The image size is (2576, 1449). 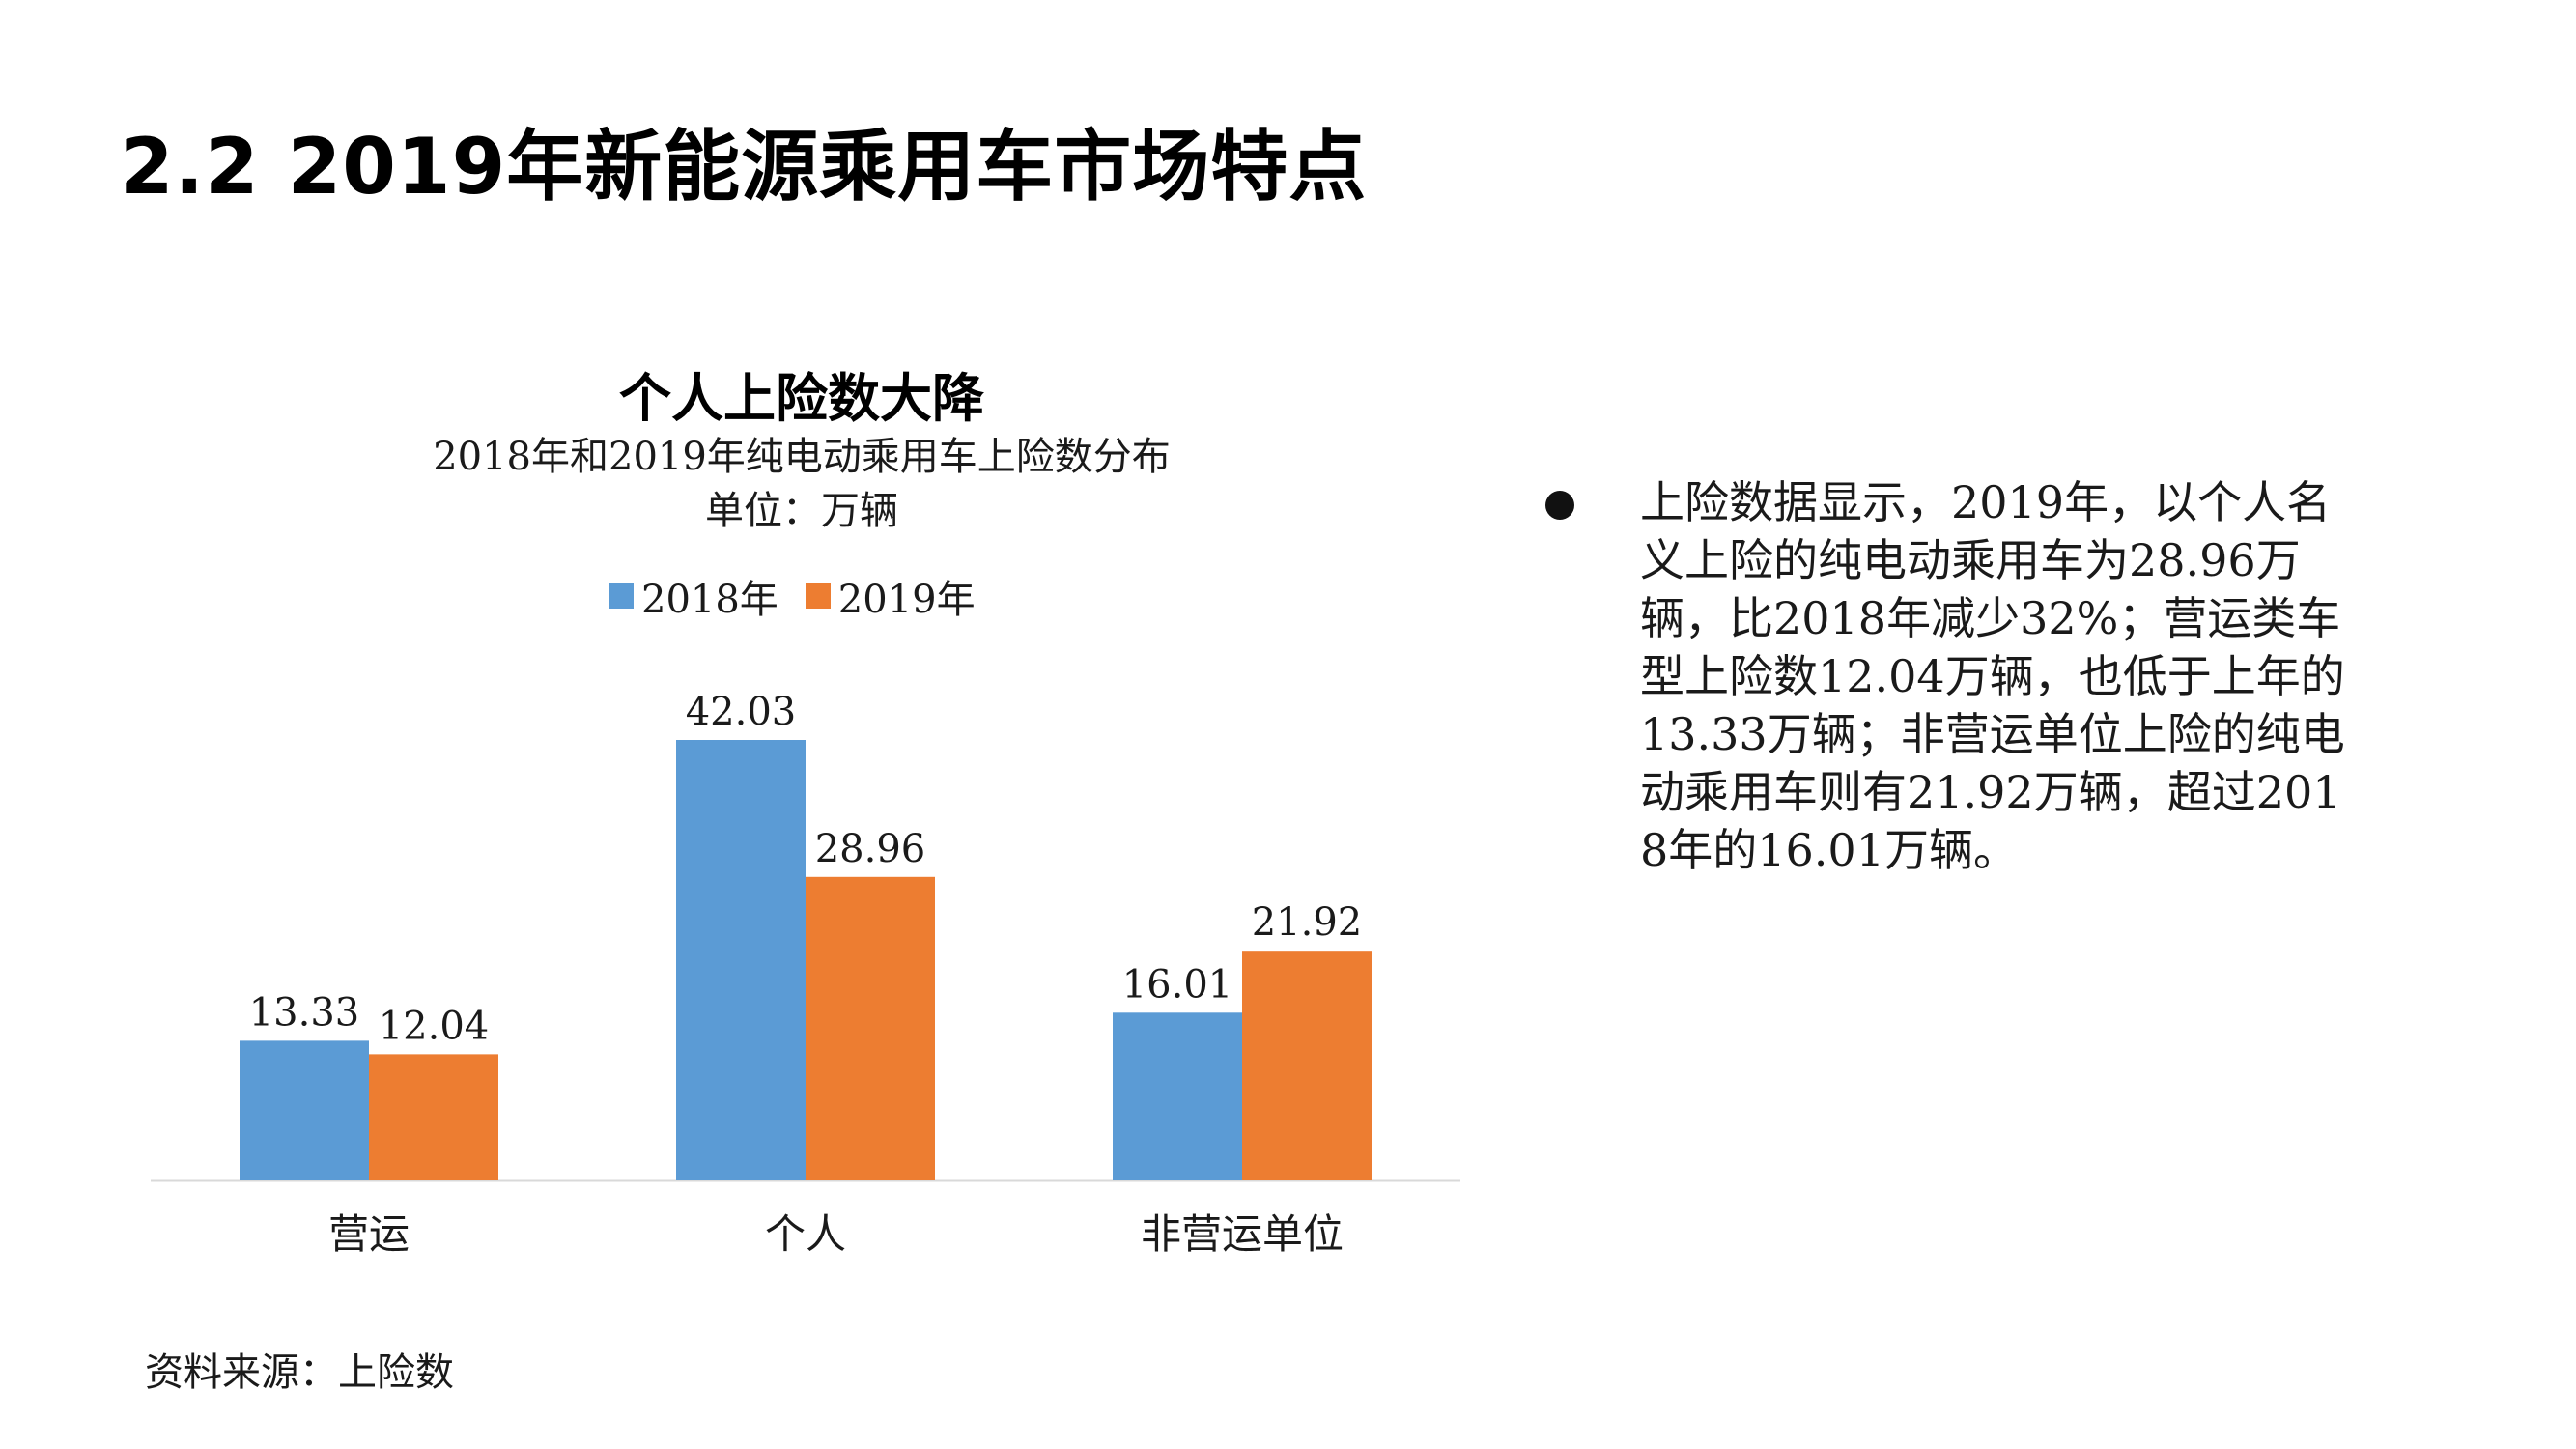 I want to click on chart-legend: 2018年 2019年, so click(x=806, y=596).